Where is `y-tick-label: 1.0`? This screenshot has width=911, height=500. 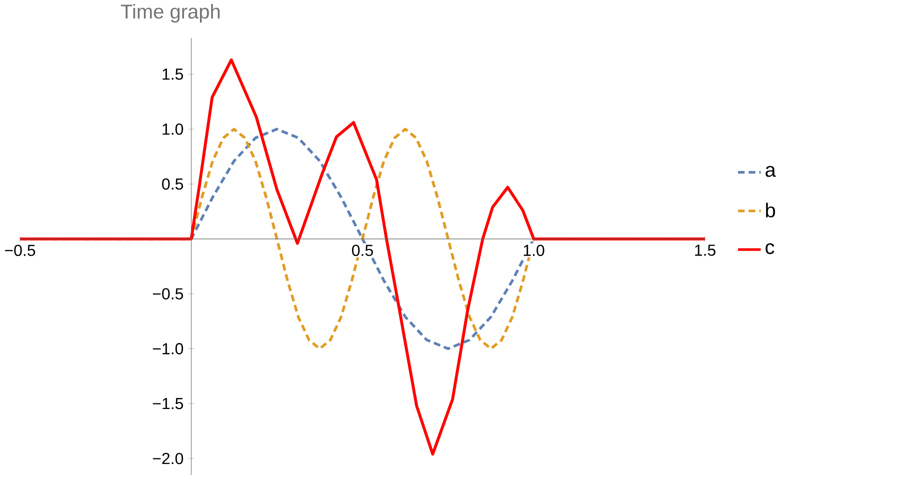 y-tick-label: 1.0 is located at coordinates (173, 129).